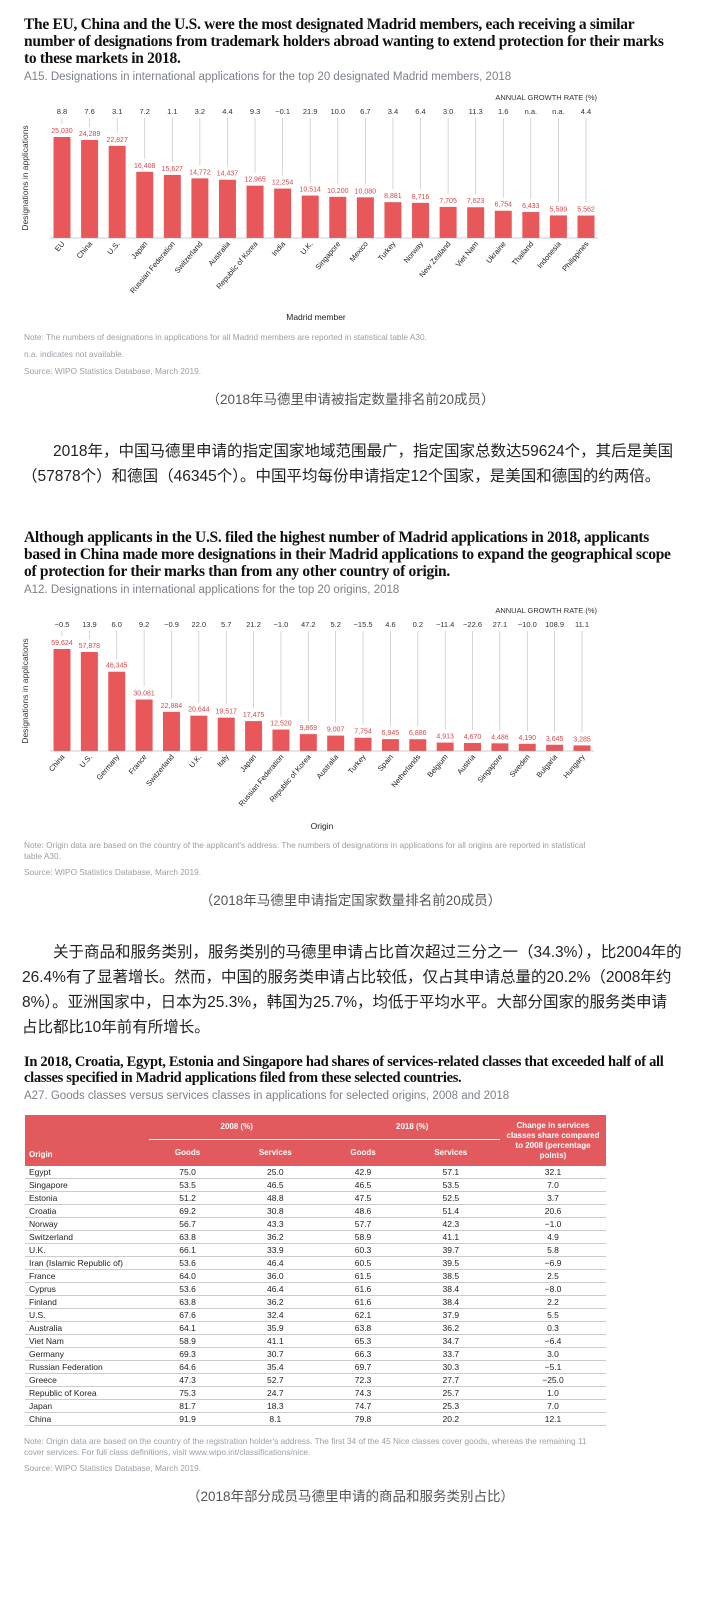 The width and height of the screenshot is (701, 1604). Describe the element at coordinates (275, 1328) in the screenshot. I see `table-cell: 35.9` at that location.